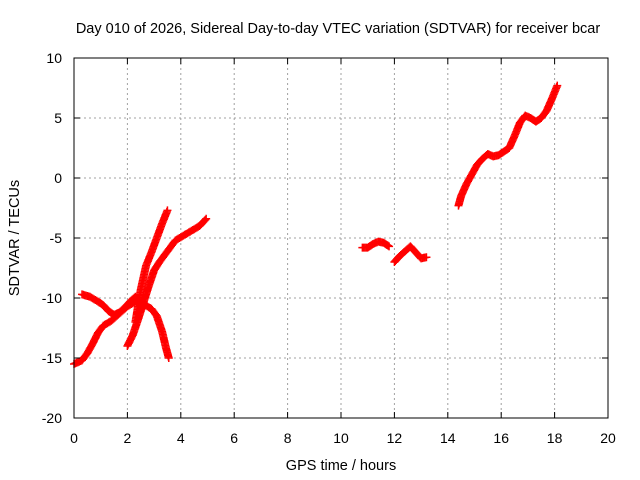 Image resolution: width=640 pixels, height=480 pixels. What do you see at coordinates (15, 238) in the screenshot?
I see `y-axis-label: SDTVAR / TECUs` at bounding box center [15, 238].